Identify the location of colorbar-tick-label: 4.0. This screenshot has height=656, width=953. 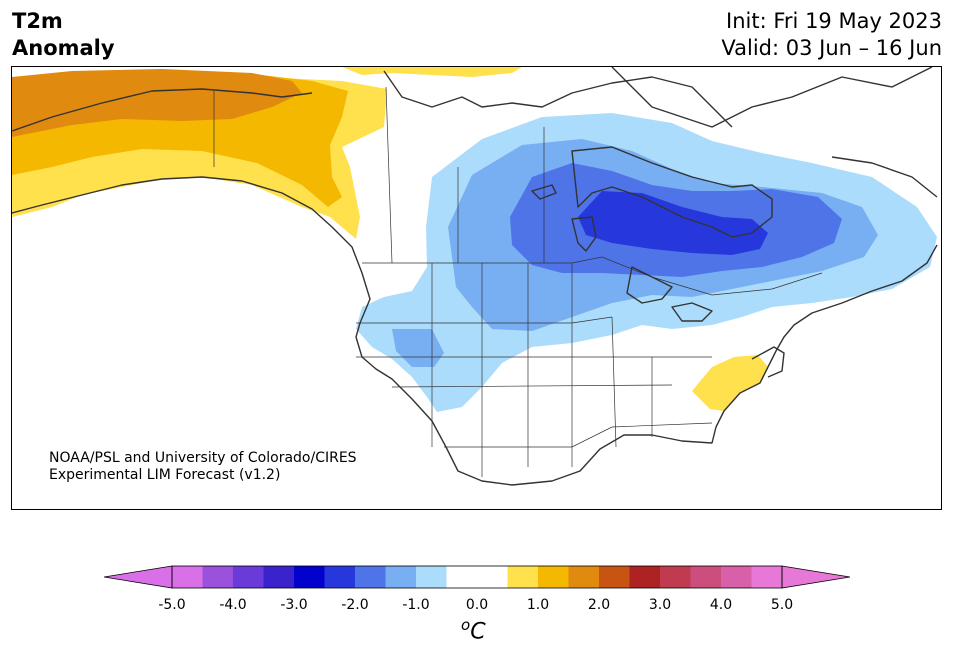
(721, 605).